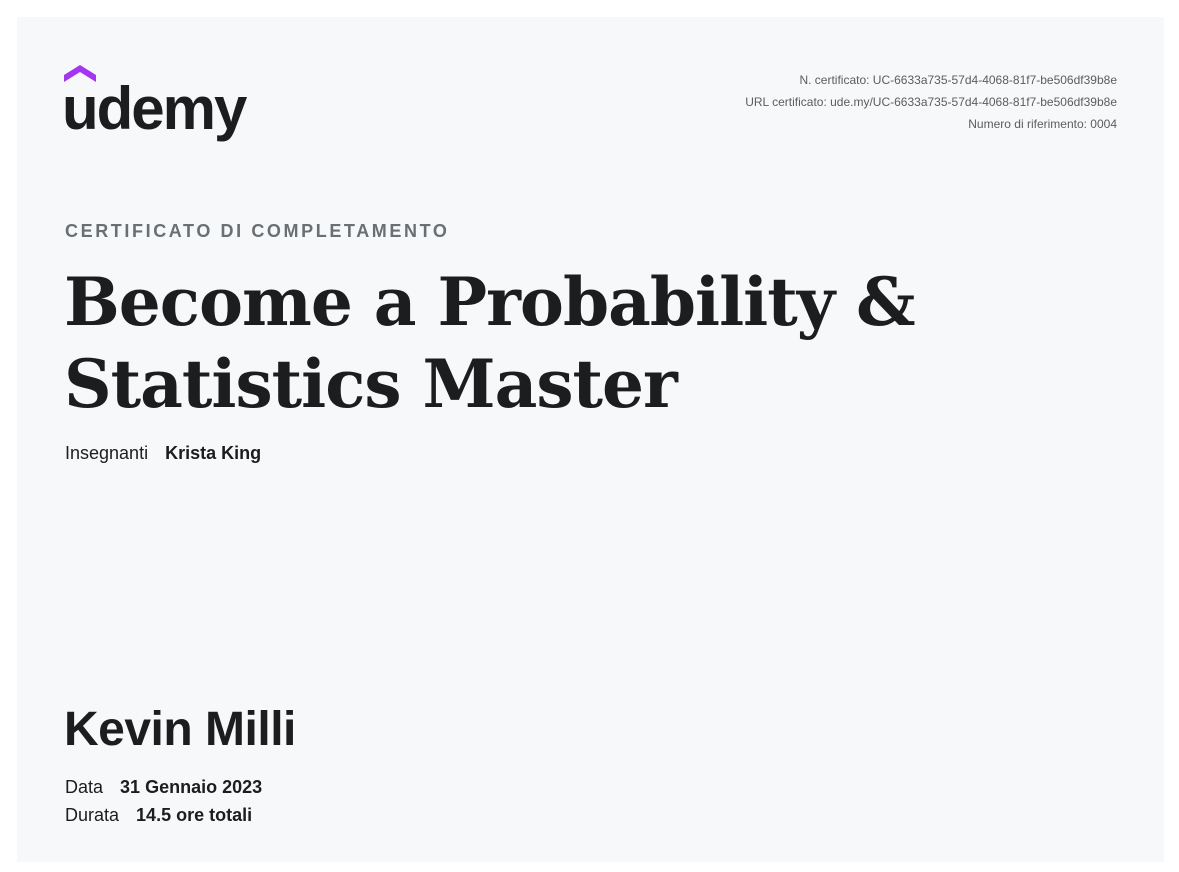  Describe the element at coordinates (107, 453) in the screenshot. I see `instructor-label: Insegnanti` at that location.